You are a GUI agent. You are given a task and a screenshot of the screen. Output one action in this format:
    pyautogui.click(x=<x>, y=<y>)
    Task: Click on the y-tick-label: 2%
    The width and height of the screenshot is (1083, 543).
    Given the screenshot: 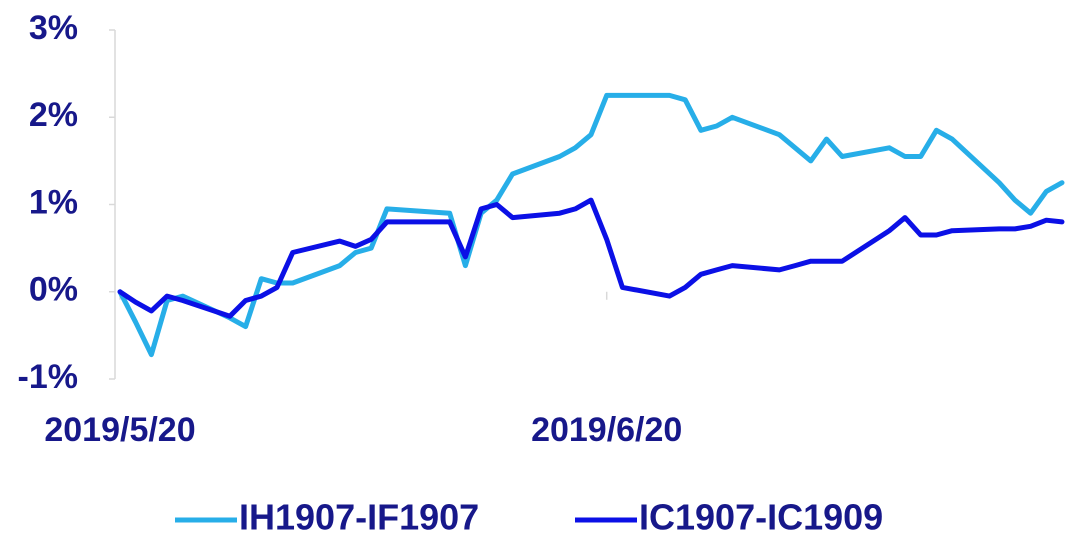 What is the action you would take?
    pyautogui.click(x=53, y=115)
    